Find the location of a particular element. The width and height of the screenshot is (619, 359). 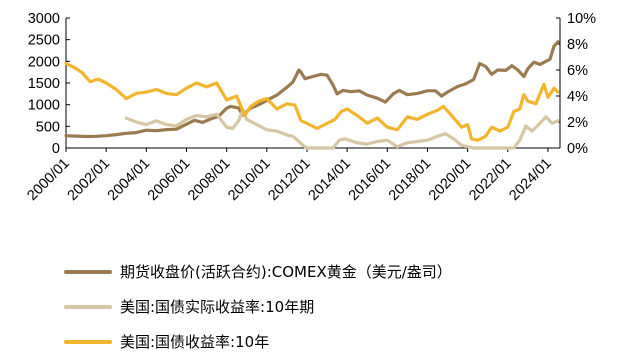

right-tick-label: 10% is located at coordinates (581, 19).